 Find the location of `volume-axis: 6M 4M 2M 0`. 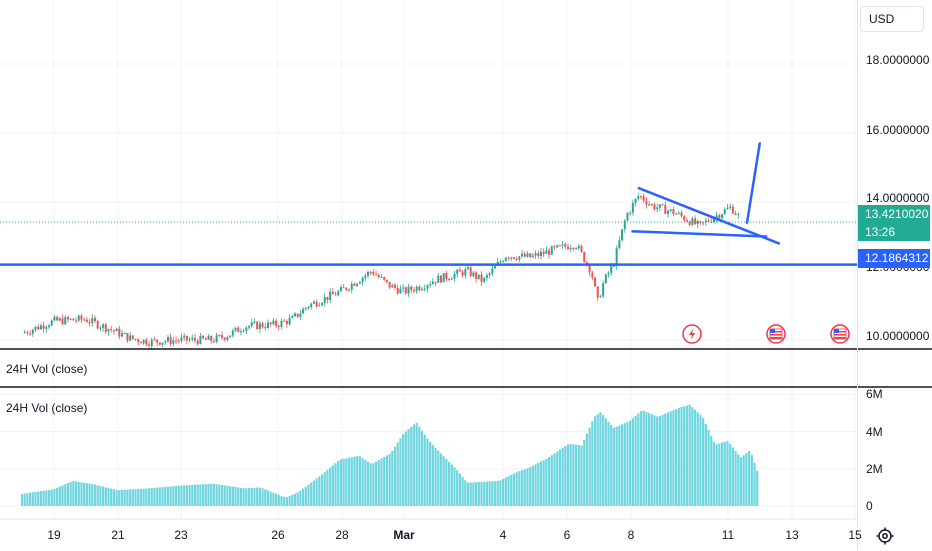

volume-axis: 6M 4M 2M 0 is located at coordinates (874, 450).